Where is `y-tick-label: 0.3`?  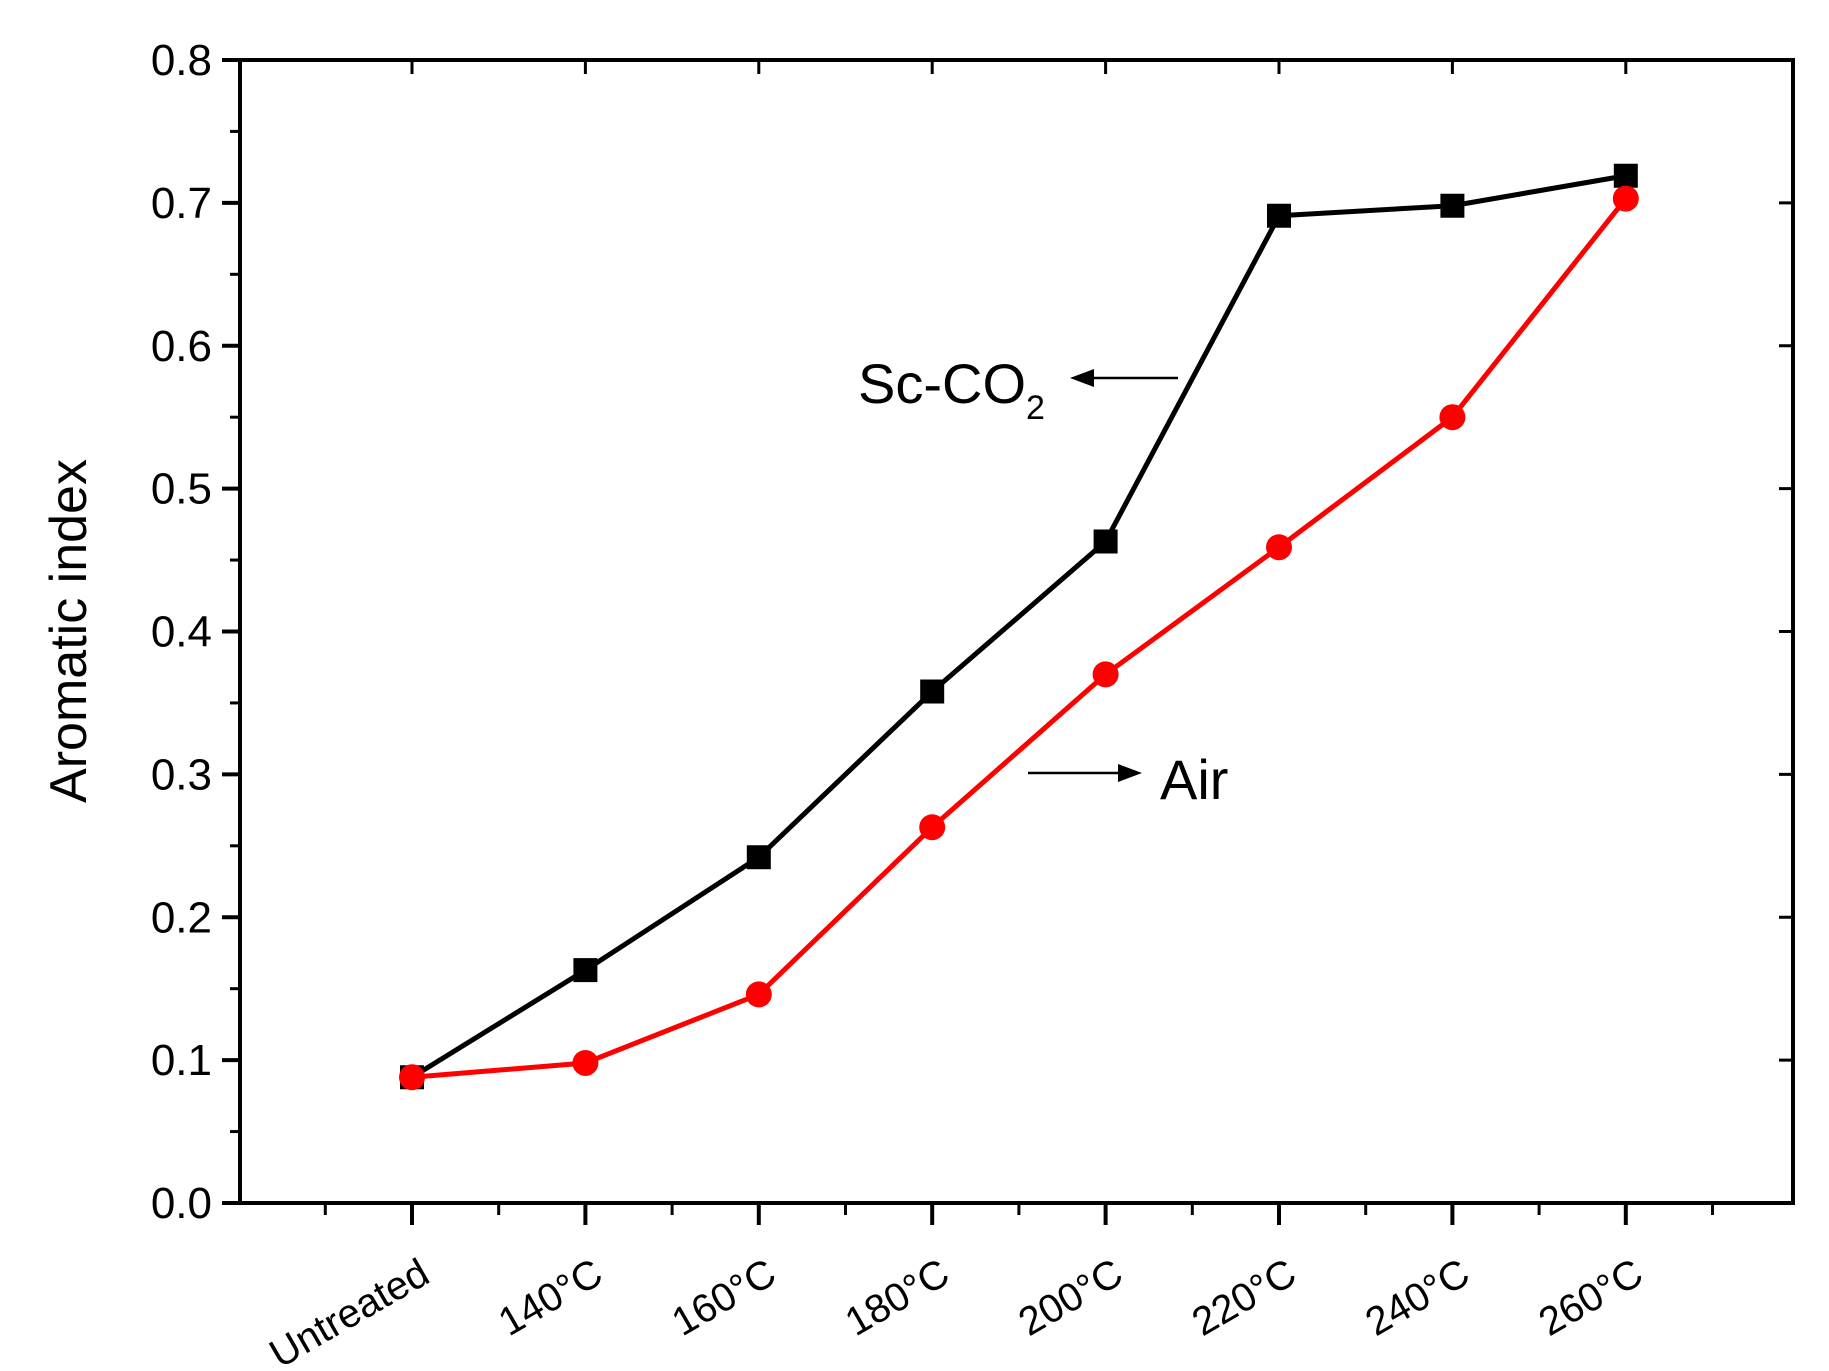 y-tick-label: 0.3 is located at coordinates (181, 774).